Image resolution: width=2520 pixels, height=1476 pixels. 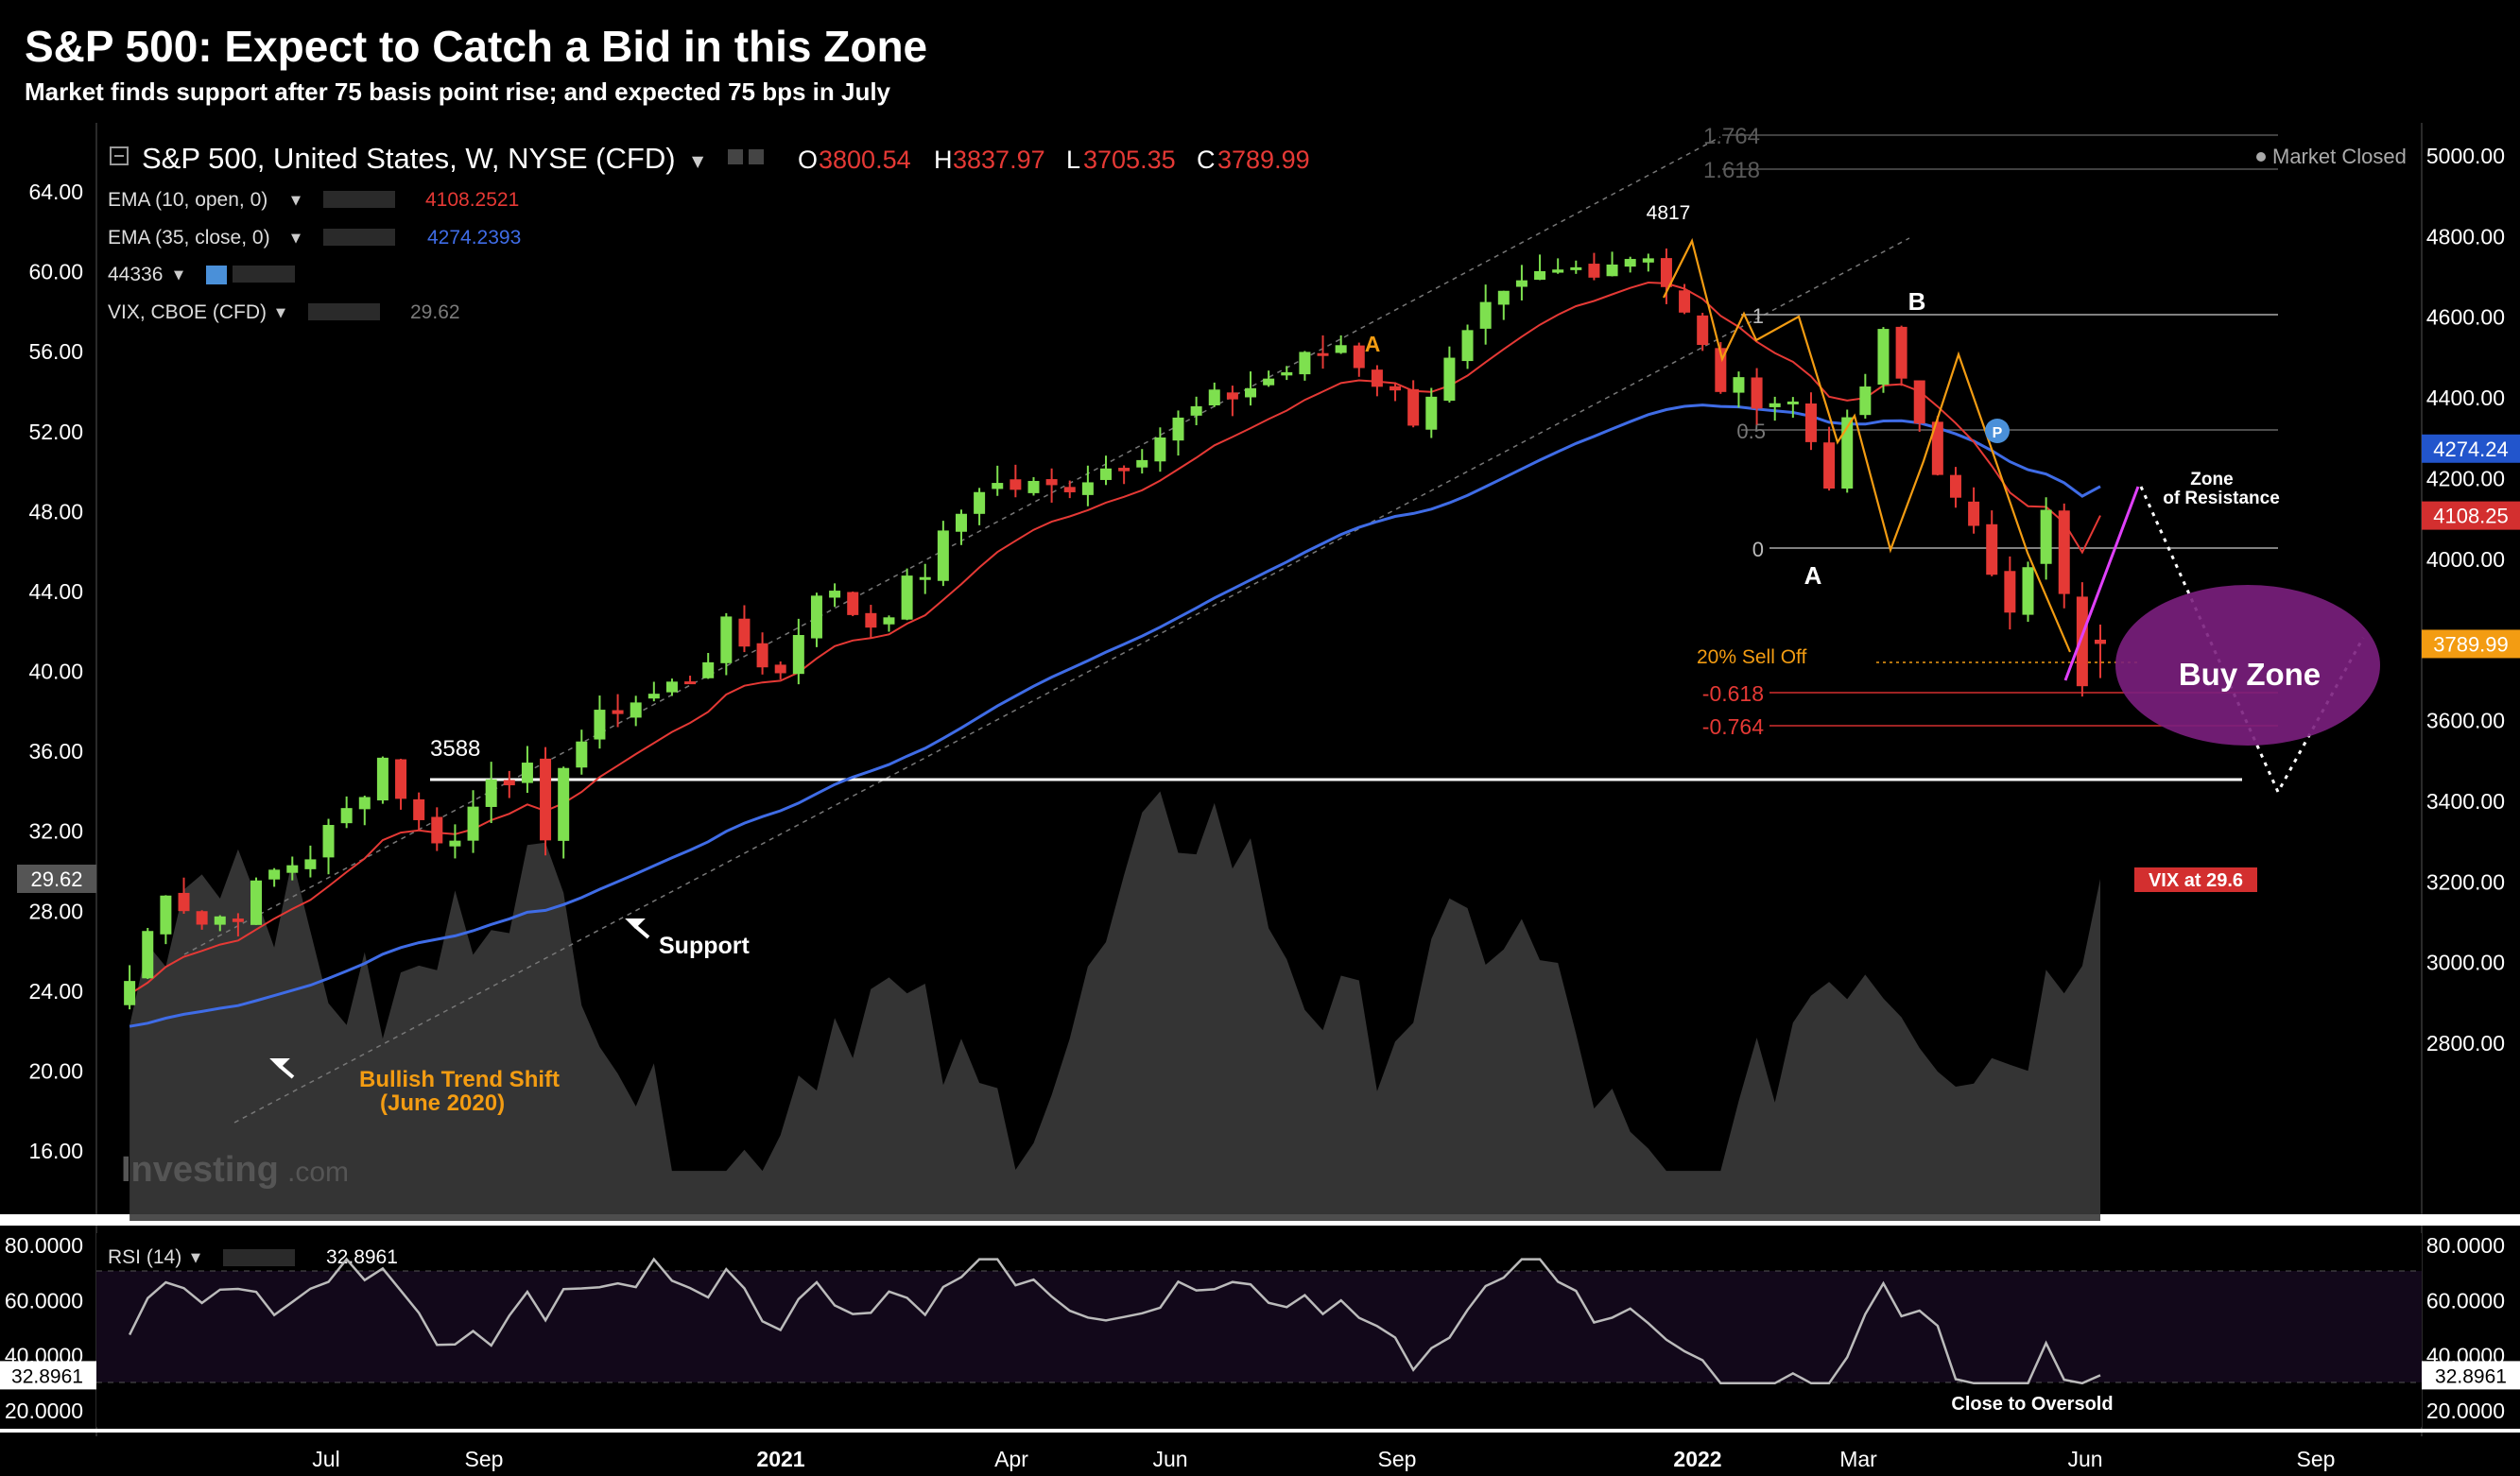 I want to click on rsi-line, so click(x=1114, y=1321).